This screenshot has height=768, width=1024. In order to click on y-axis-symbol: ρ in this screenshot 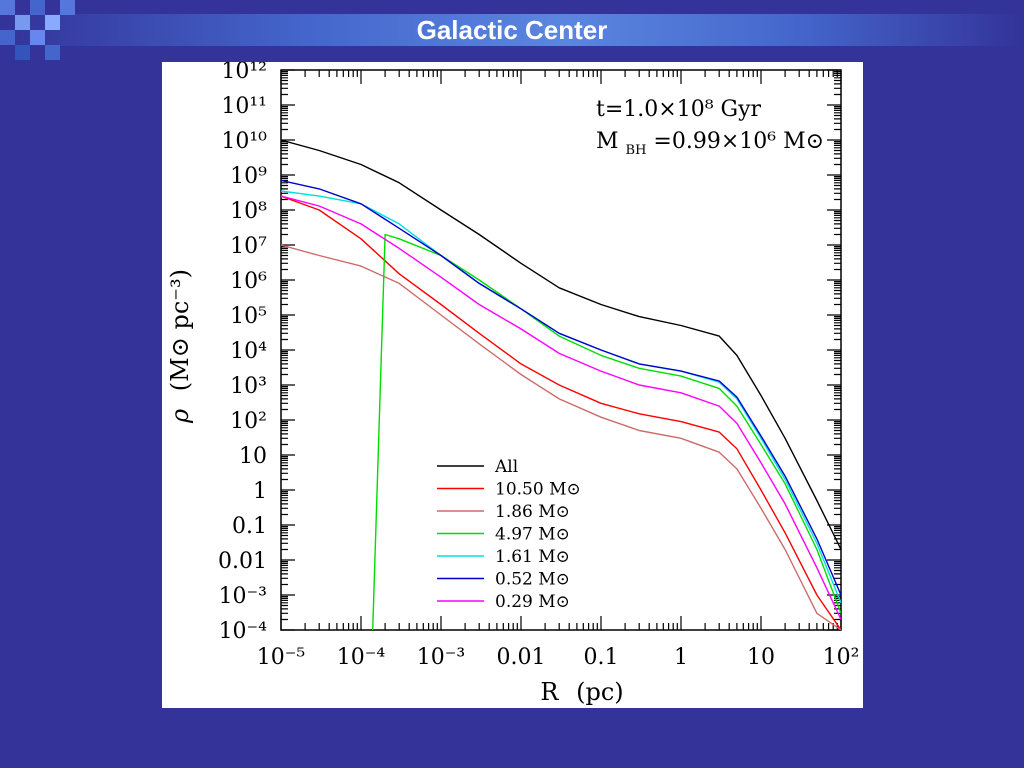, I will do `click(180, 416)`.